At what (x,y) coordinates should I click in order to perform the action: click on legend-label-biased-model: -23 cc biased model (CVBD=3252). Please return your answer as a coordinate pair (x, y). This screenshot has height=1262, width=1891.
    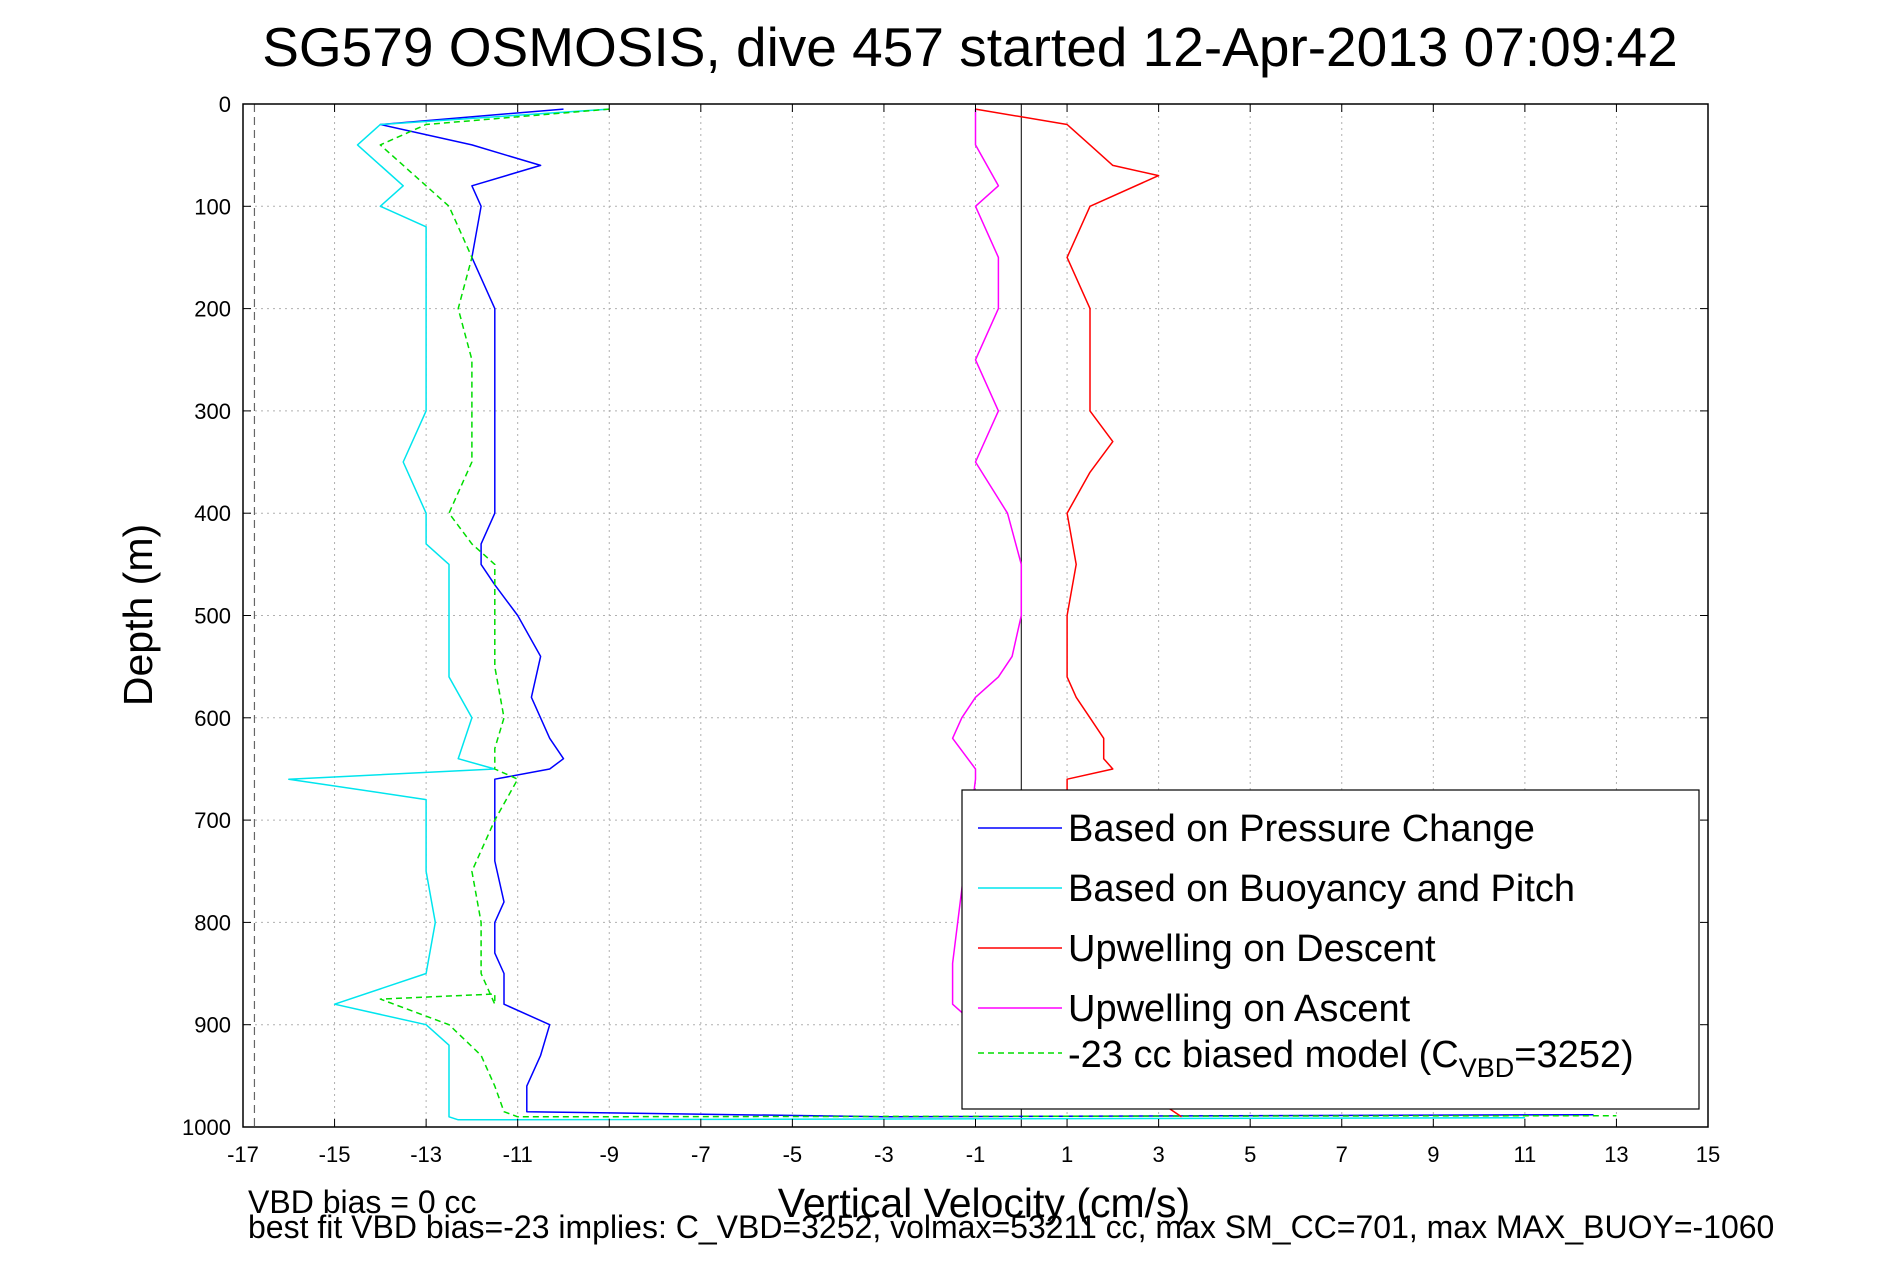
    Looking at the image, I should click on (1351, 1058).